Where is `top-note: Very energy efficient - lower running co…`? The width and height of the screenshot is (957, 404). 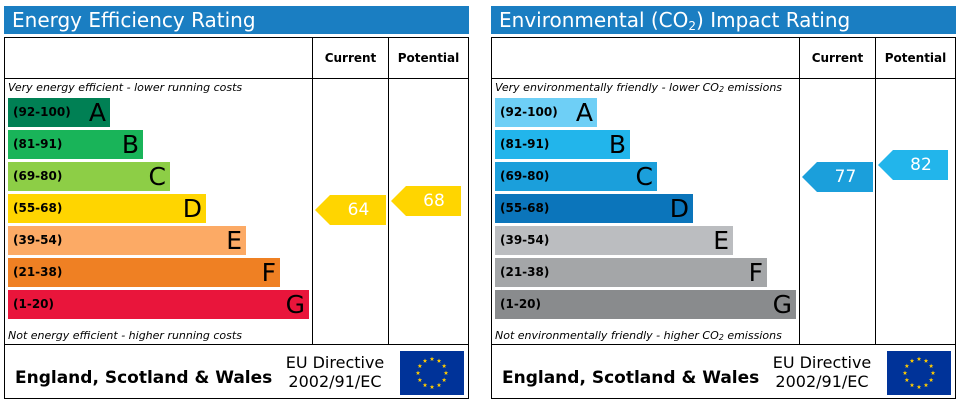 top-note: Very energy efficient - lower running co… is located at coordinates (125, 87).